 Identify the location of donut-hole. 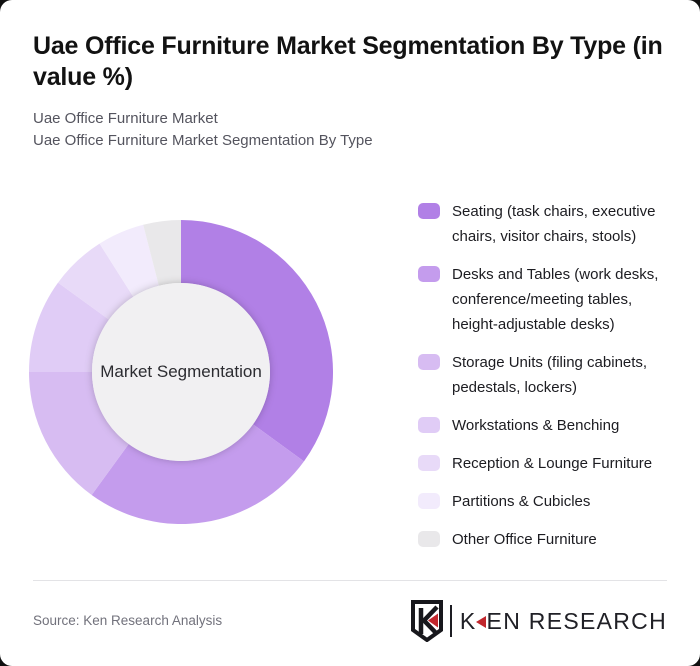
(181, 372).